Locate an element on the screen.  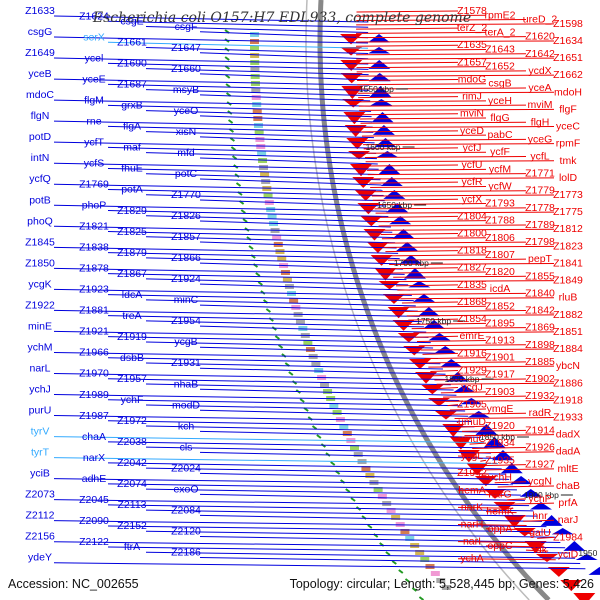
gene-label: csgB is located at coordinates (499, 84).